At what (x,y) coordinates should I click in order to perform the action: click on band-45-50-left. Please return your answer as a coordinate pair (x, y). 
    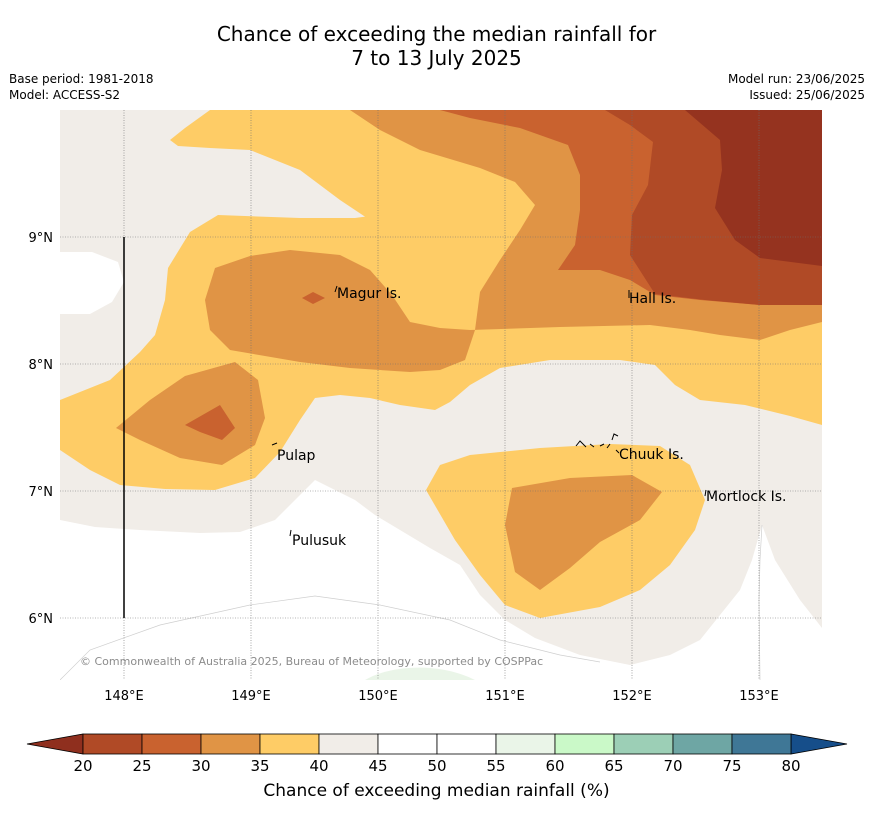
    Looking at the image, I should click on (92, 283).